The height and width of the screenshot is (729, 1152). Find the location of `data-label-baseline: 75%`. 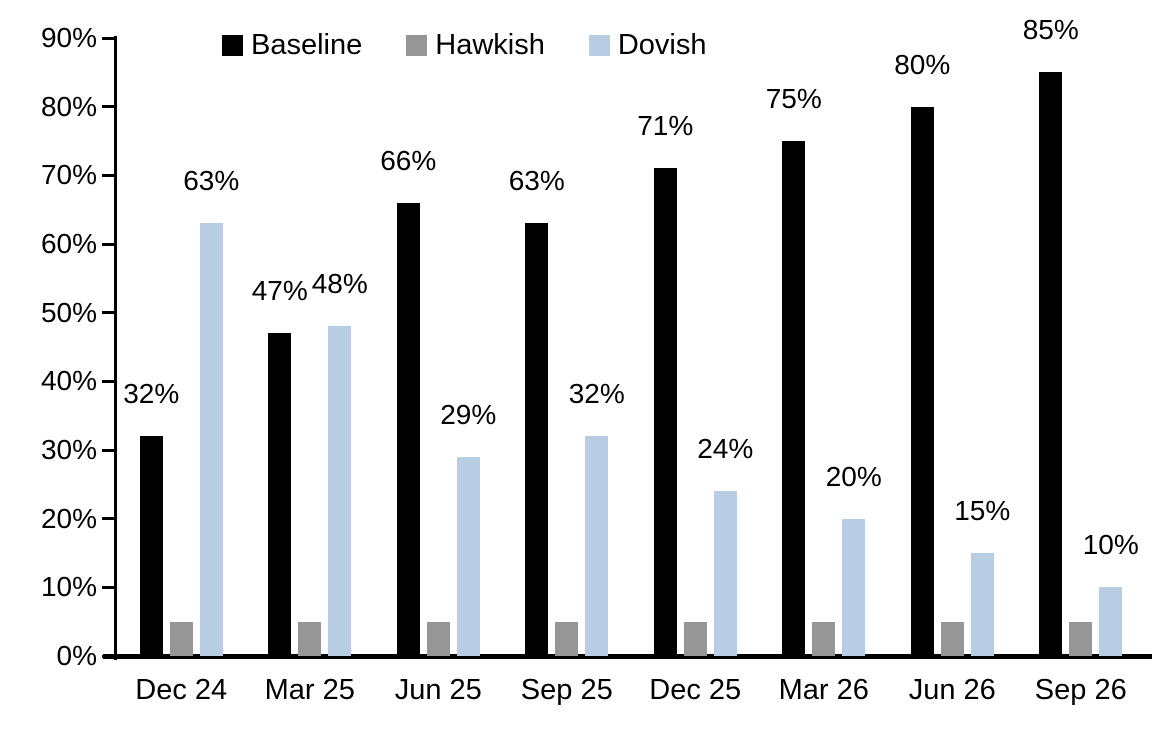

data-label-baseline: 75% is located at coordinates (793, 98).